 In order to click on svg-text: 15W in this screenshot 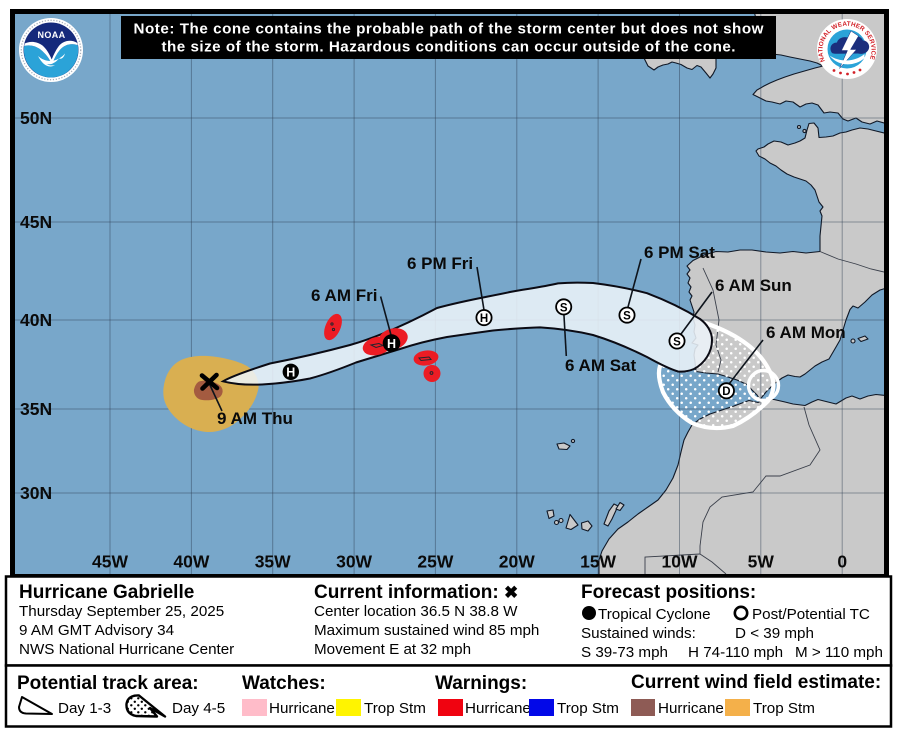, I will do `click(598, 562)`.